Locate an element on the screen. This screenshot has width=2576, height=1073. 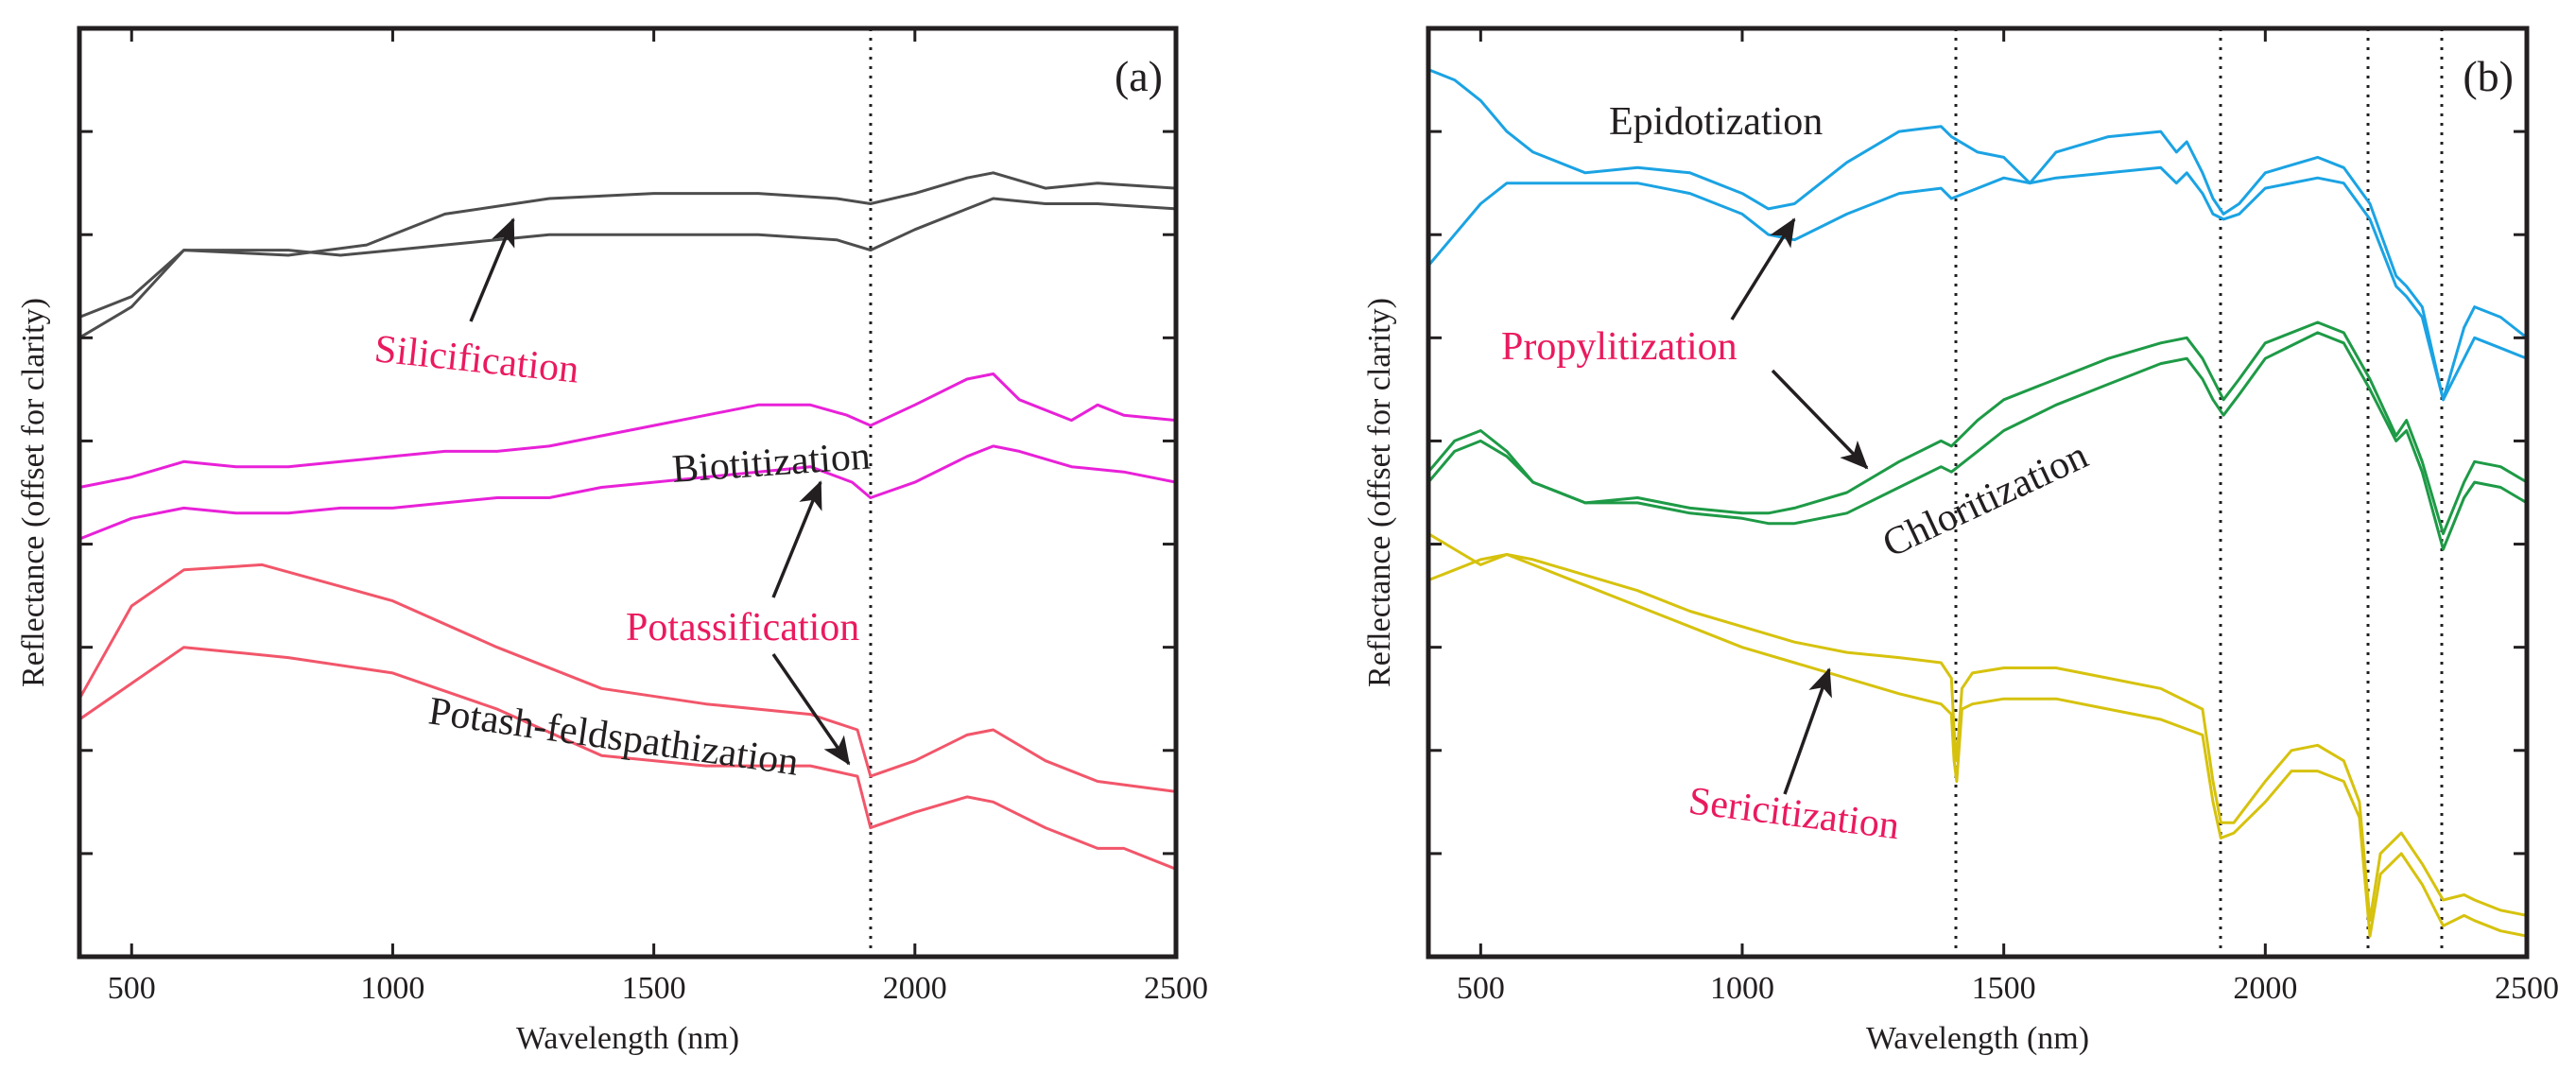
silicification-label: Silicification is located at coordinates (477, 359).